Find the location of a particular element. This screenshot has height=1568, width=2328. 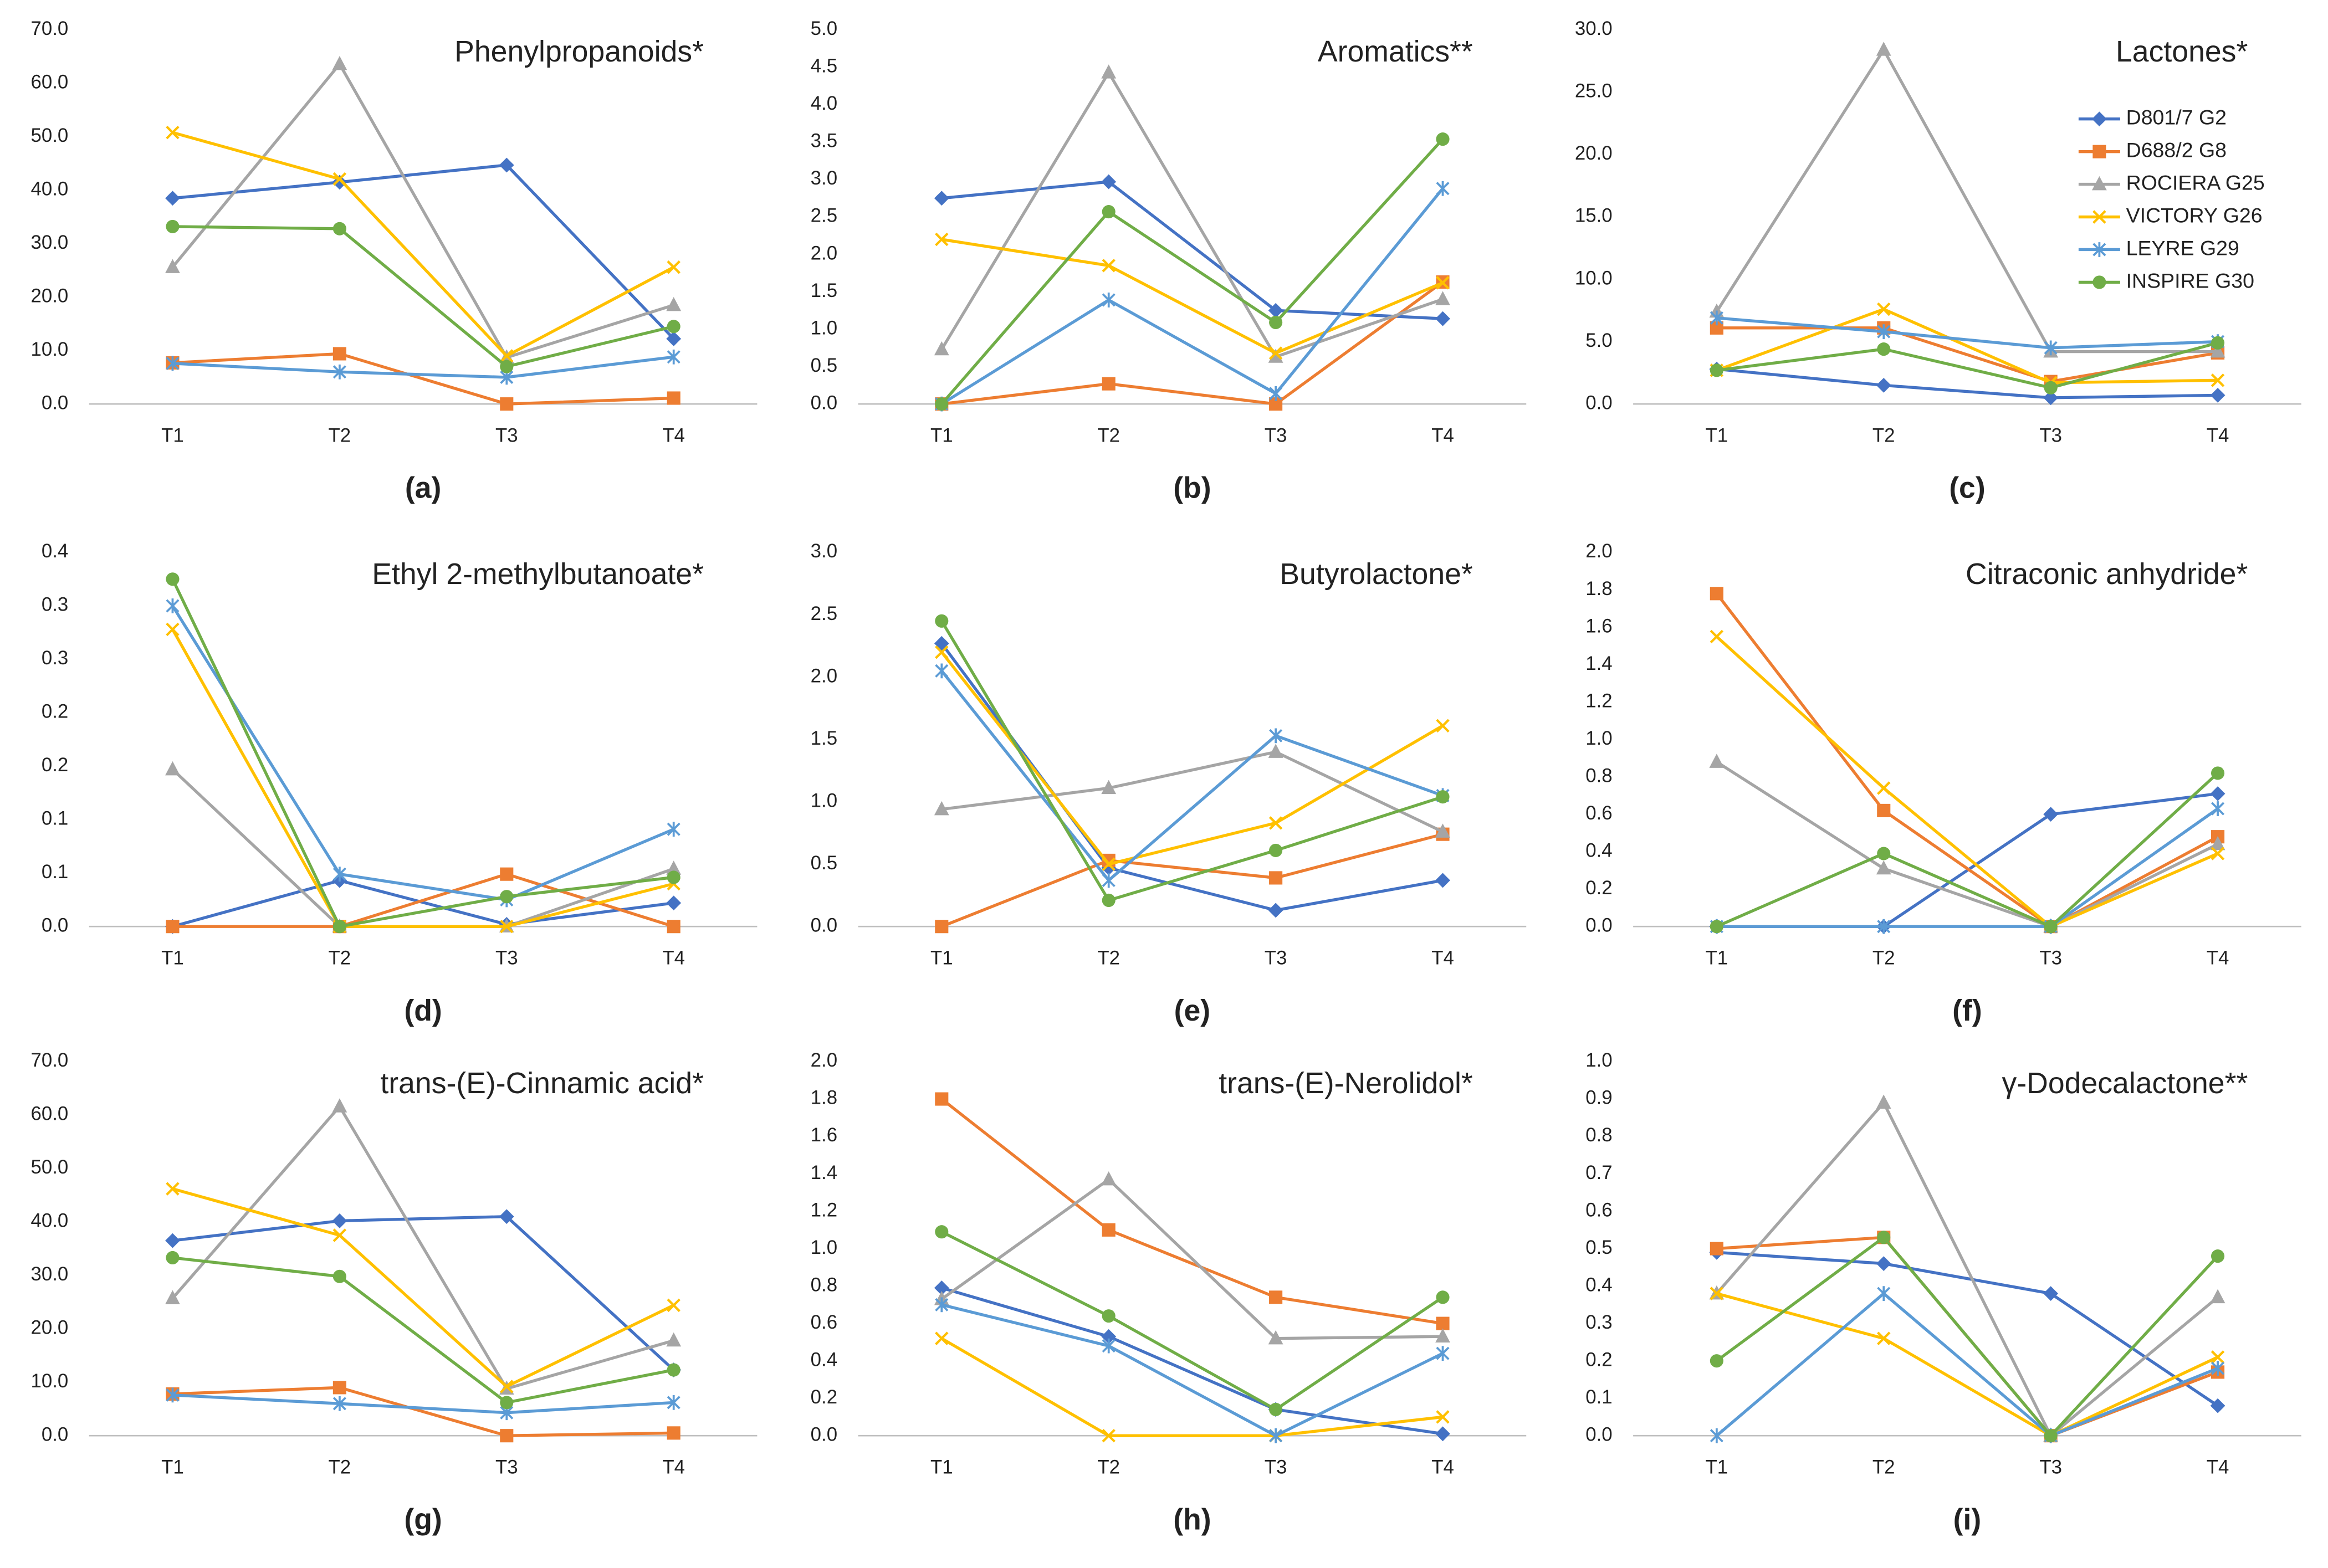

panel-label: (b) is located at coordinates (1192, 488).